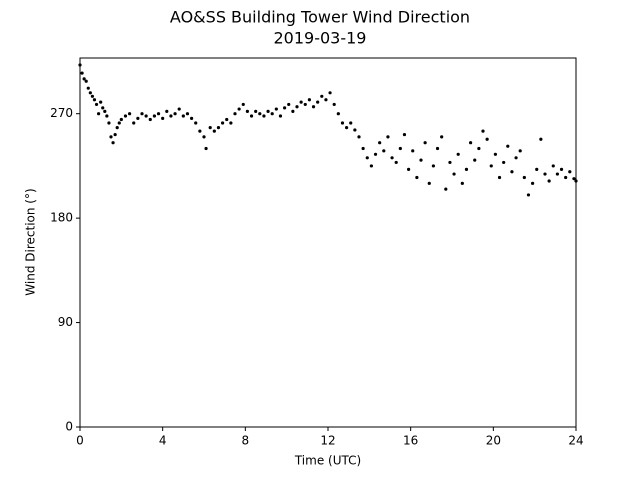  I want to click on y-tick-label: 0, so click(69, 427).